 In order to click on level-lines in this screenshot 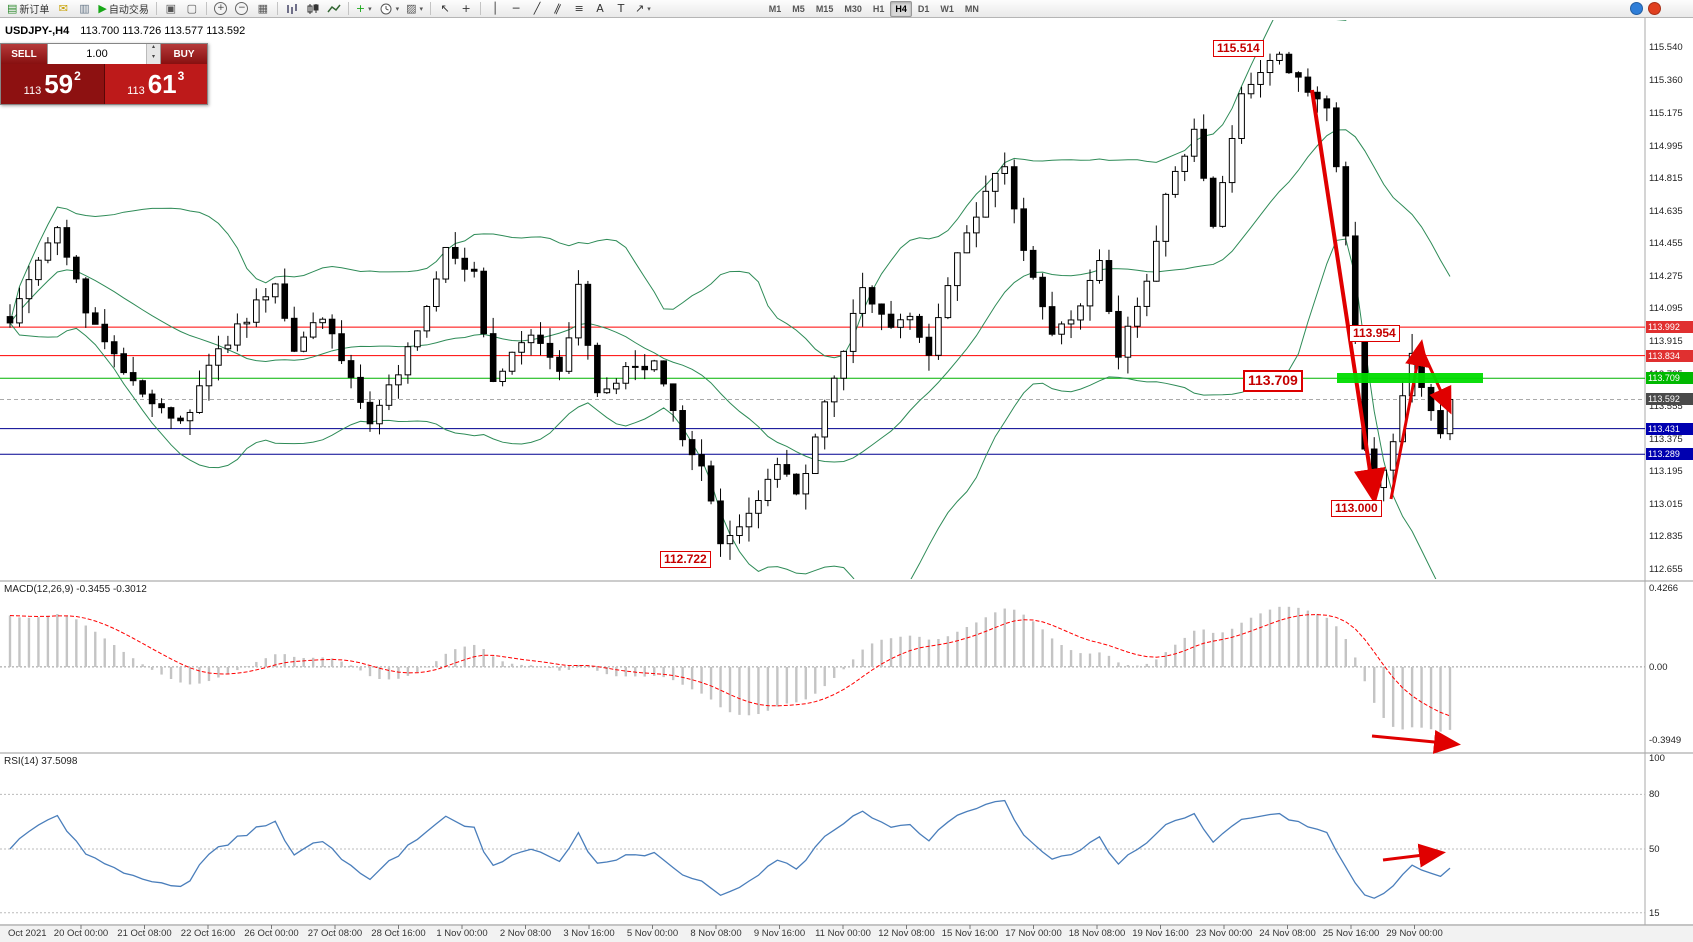, I will do `click(822, 390)`.